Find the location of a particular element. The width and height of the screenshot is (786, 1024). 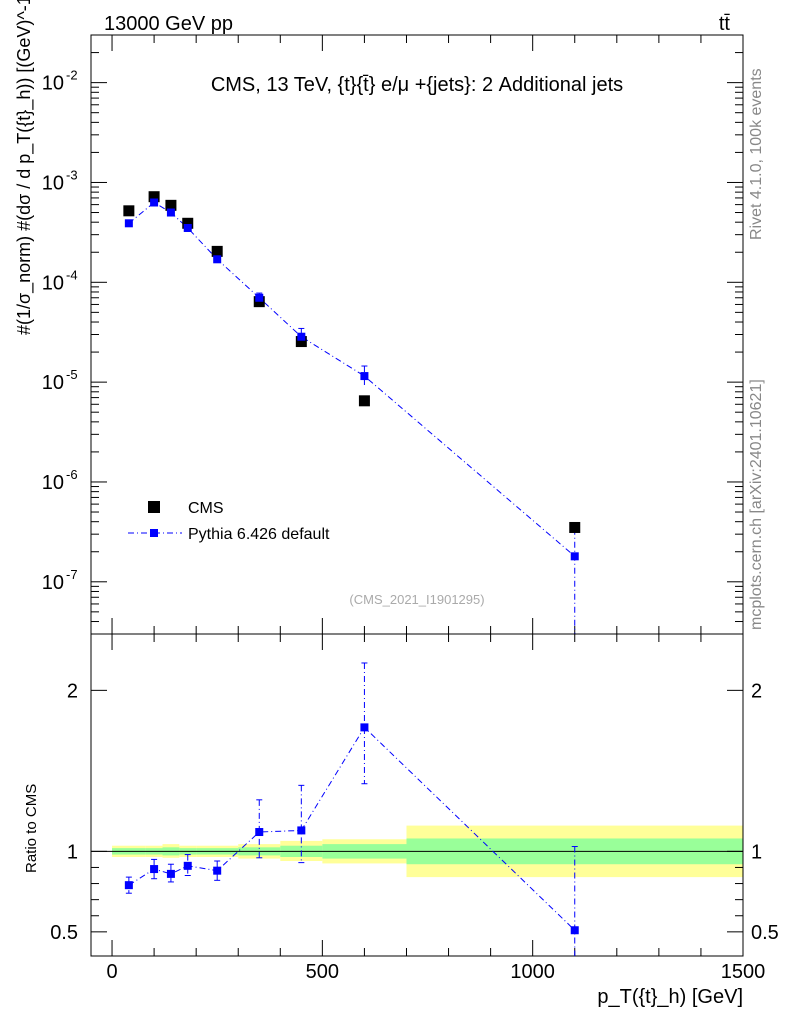

y-tick-label-exponent: -6 is located at coordinates (72, 474).